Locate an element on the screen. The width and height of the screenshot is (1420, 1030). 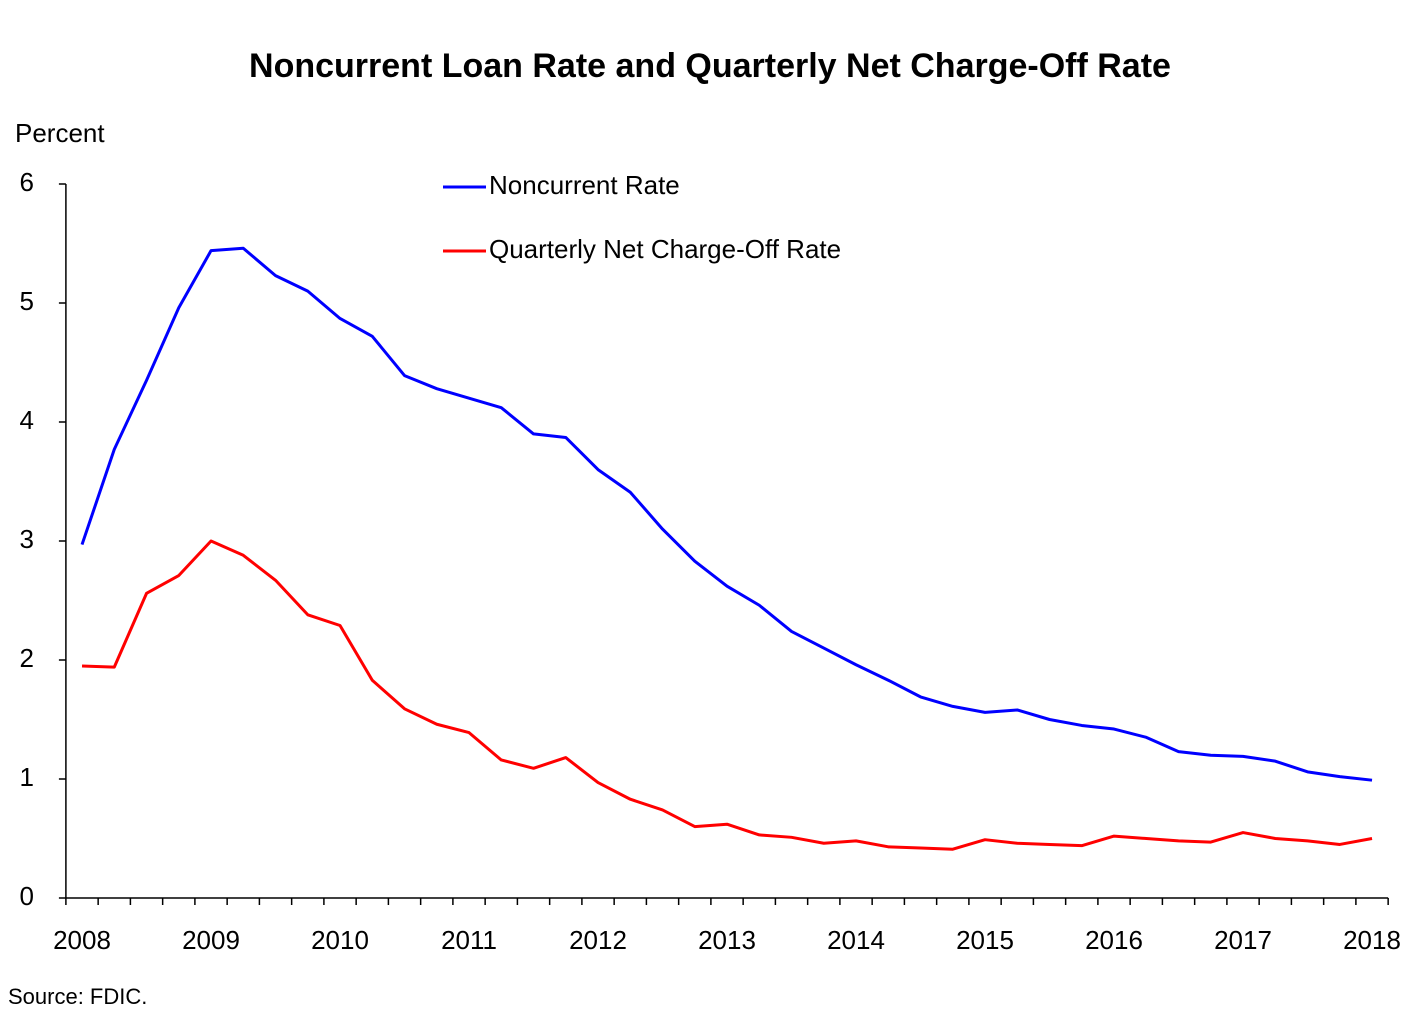
y-tick-label: 0 is located at coordinates (27, 896).